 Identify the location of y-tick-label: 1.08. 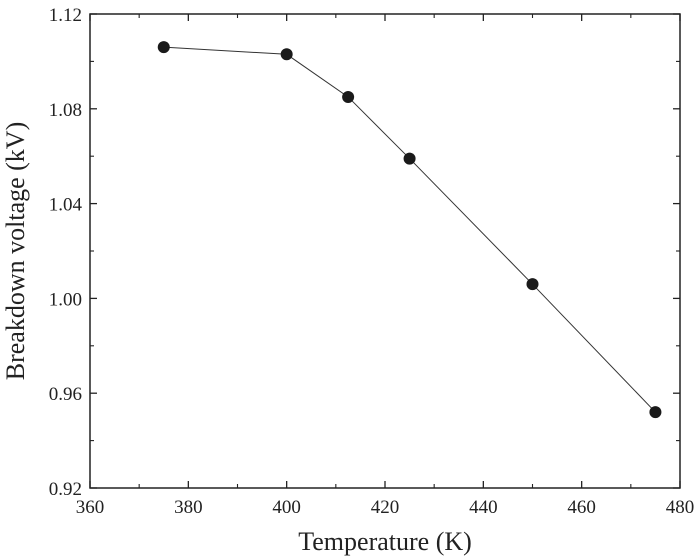
(65, 110).